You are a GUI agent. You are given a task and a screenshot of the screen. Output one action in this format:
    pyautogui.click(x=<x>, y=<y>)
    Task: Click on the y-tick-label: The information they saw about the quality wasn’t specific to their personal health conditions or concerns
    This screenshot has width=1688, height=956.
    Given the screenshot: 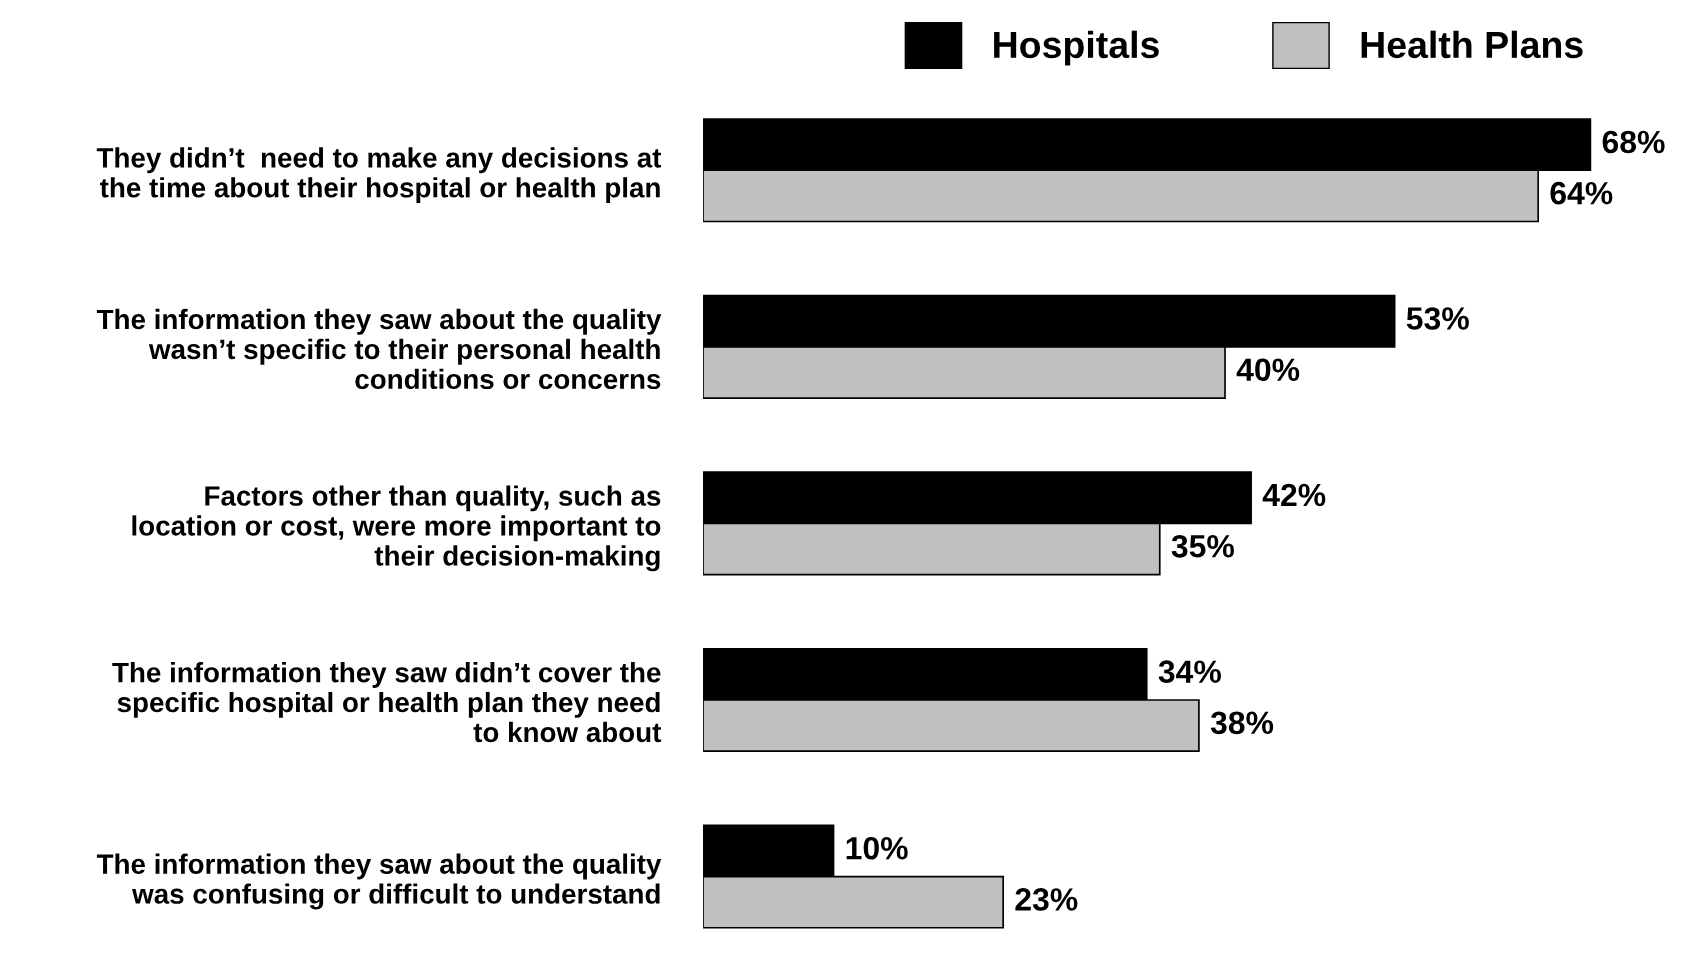 What is the action you would take?
    pyautogui.click(x=379, y=349)
    